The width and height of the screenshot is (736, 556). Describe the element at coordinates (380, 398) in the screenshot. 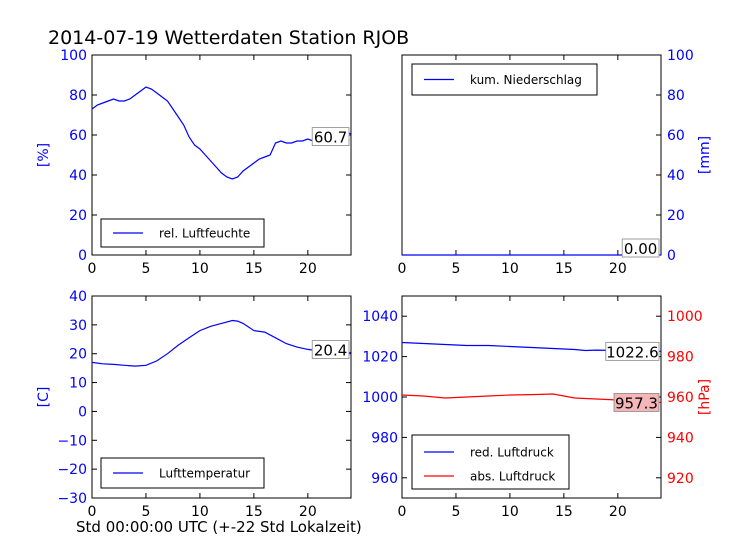

I see `y-tick-label-left: 1000` at that location.